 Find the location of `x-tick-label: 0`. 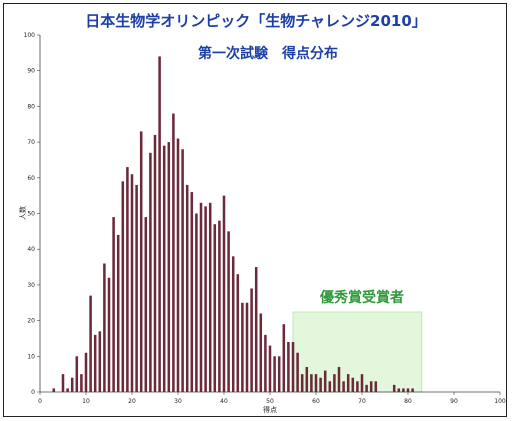

x-tick-label: 0 is located at coordinates (40, 401).